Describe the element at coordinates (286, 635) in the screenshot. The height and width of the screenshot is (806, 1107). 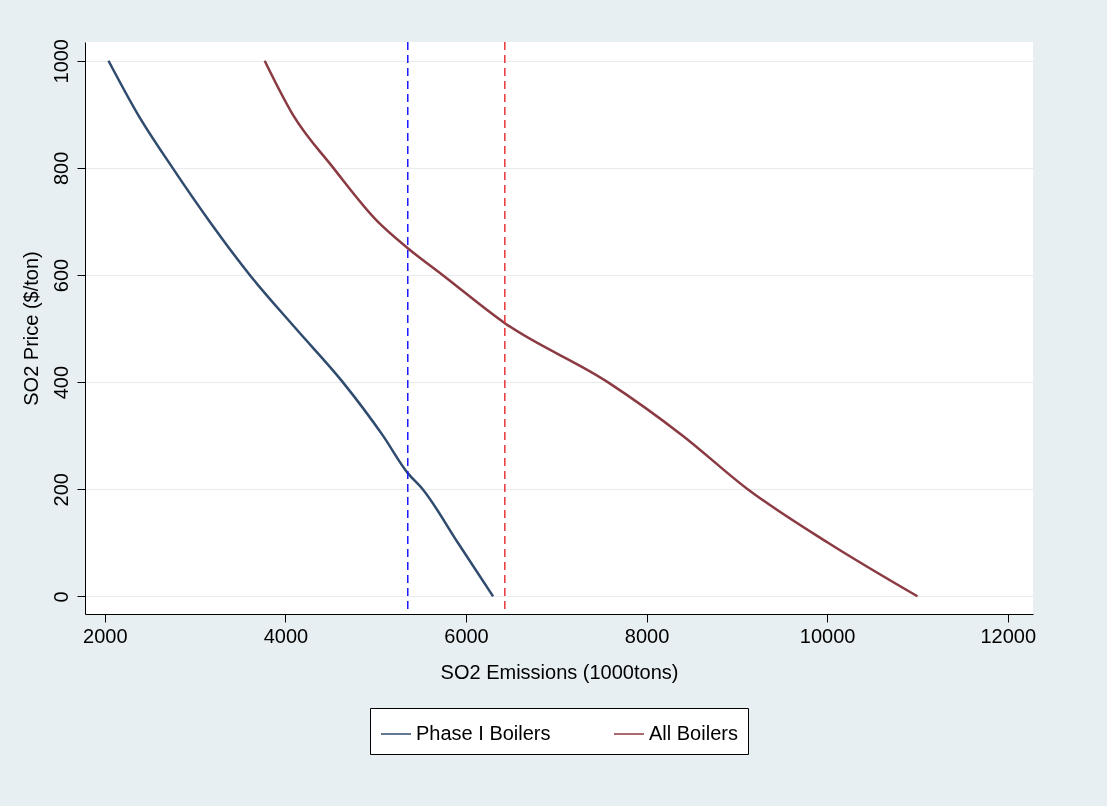
I see `x-tick-label: 4000` at that location.